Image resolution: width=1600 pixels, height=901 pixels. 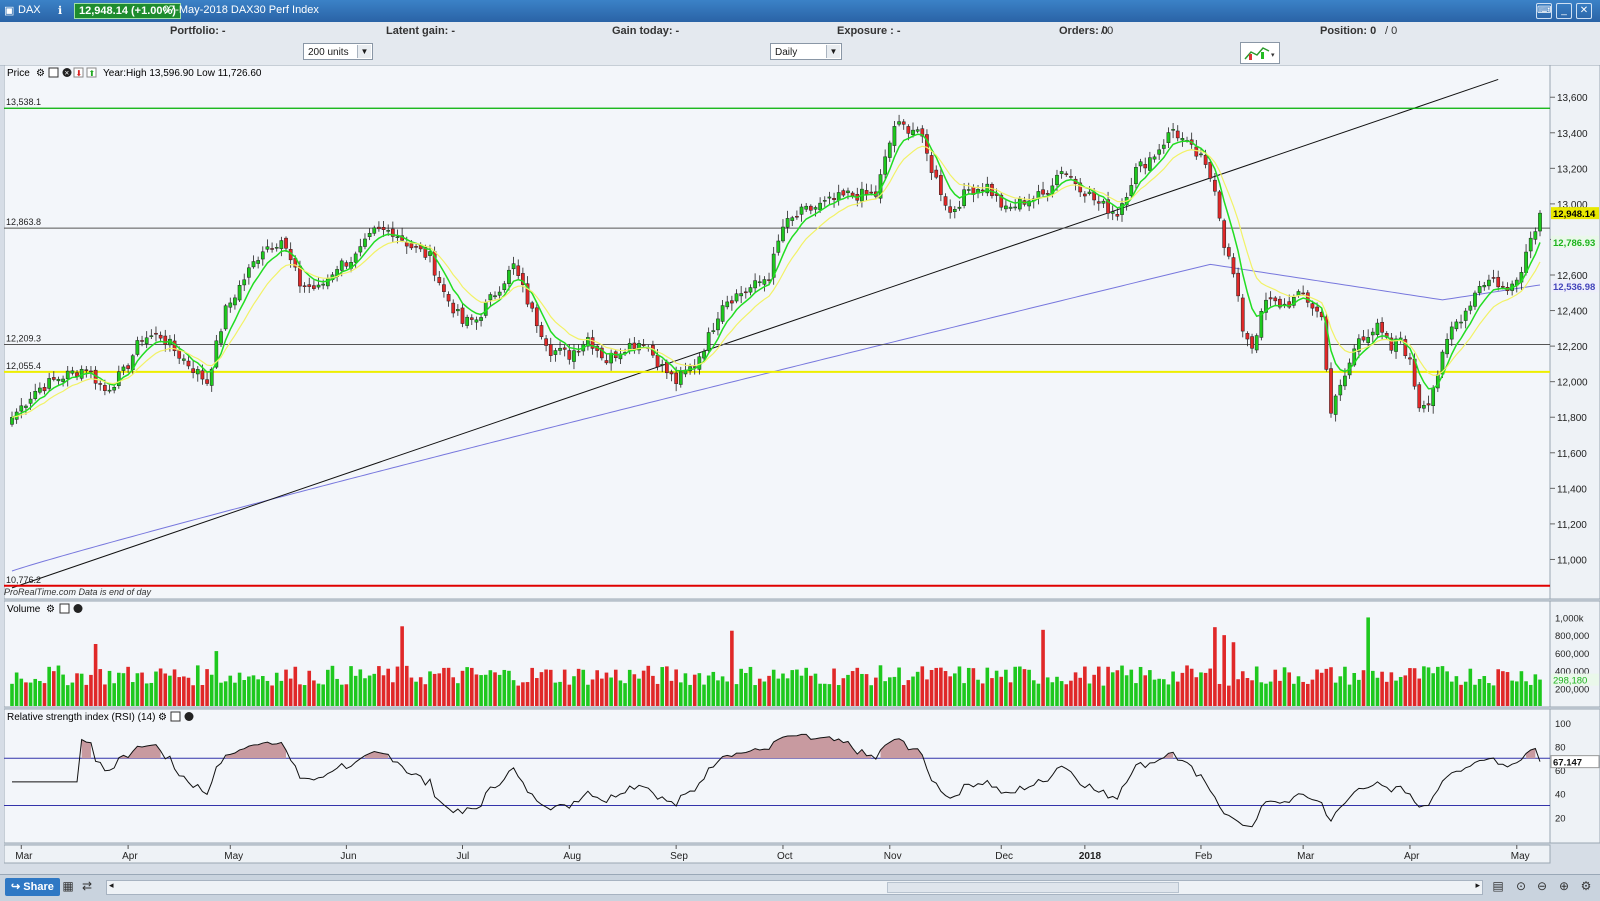 I want to click on zoom-out-icon: ⊖, so click(x=1542, y=886).